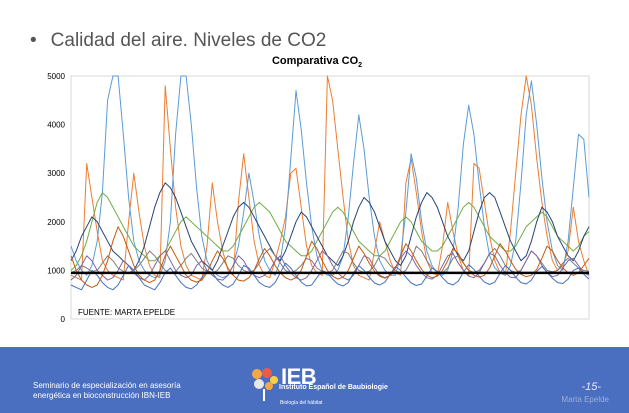 The image size is (629, 413). Describe the element at coordinates (265, 384) in the screenshot. I see `logo-flower-icon` at that location.